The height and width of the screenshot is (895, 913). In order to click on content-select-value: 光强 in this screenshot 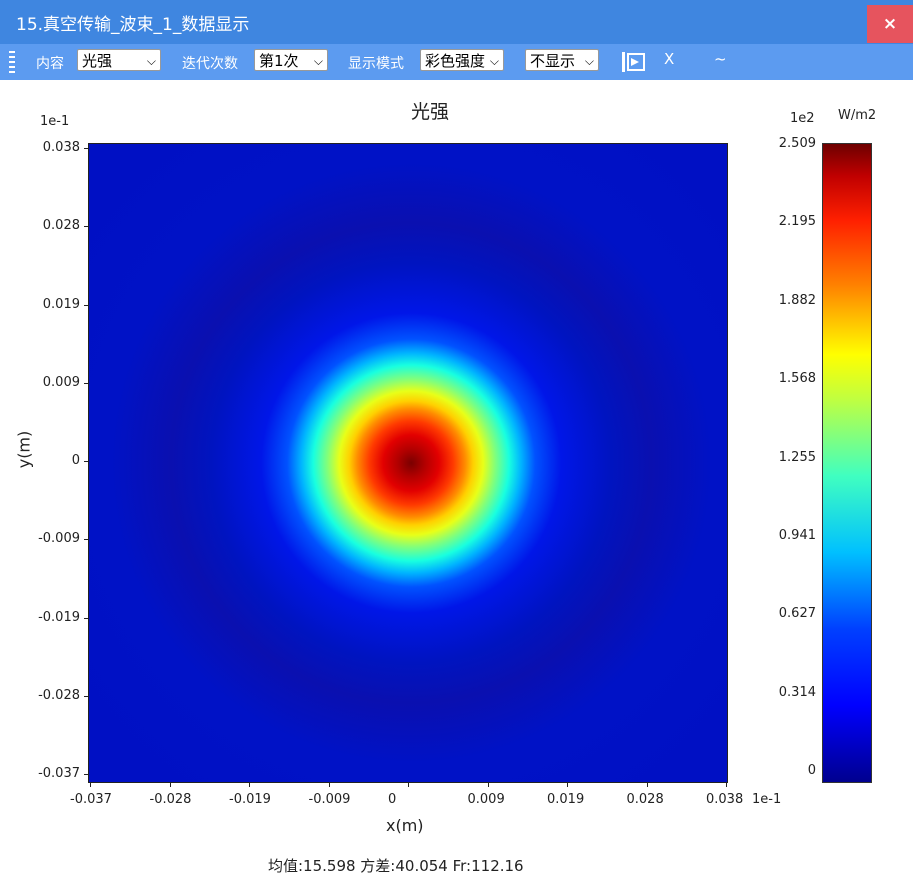, I will do `click(97, 61)`.